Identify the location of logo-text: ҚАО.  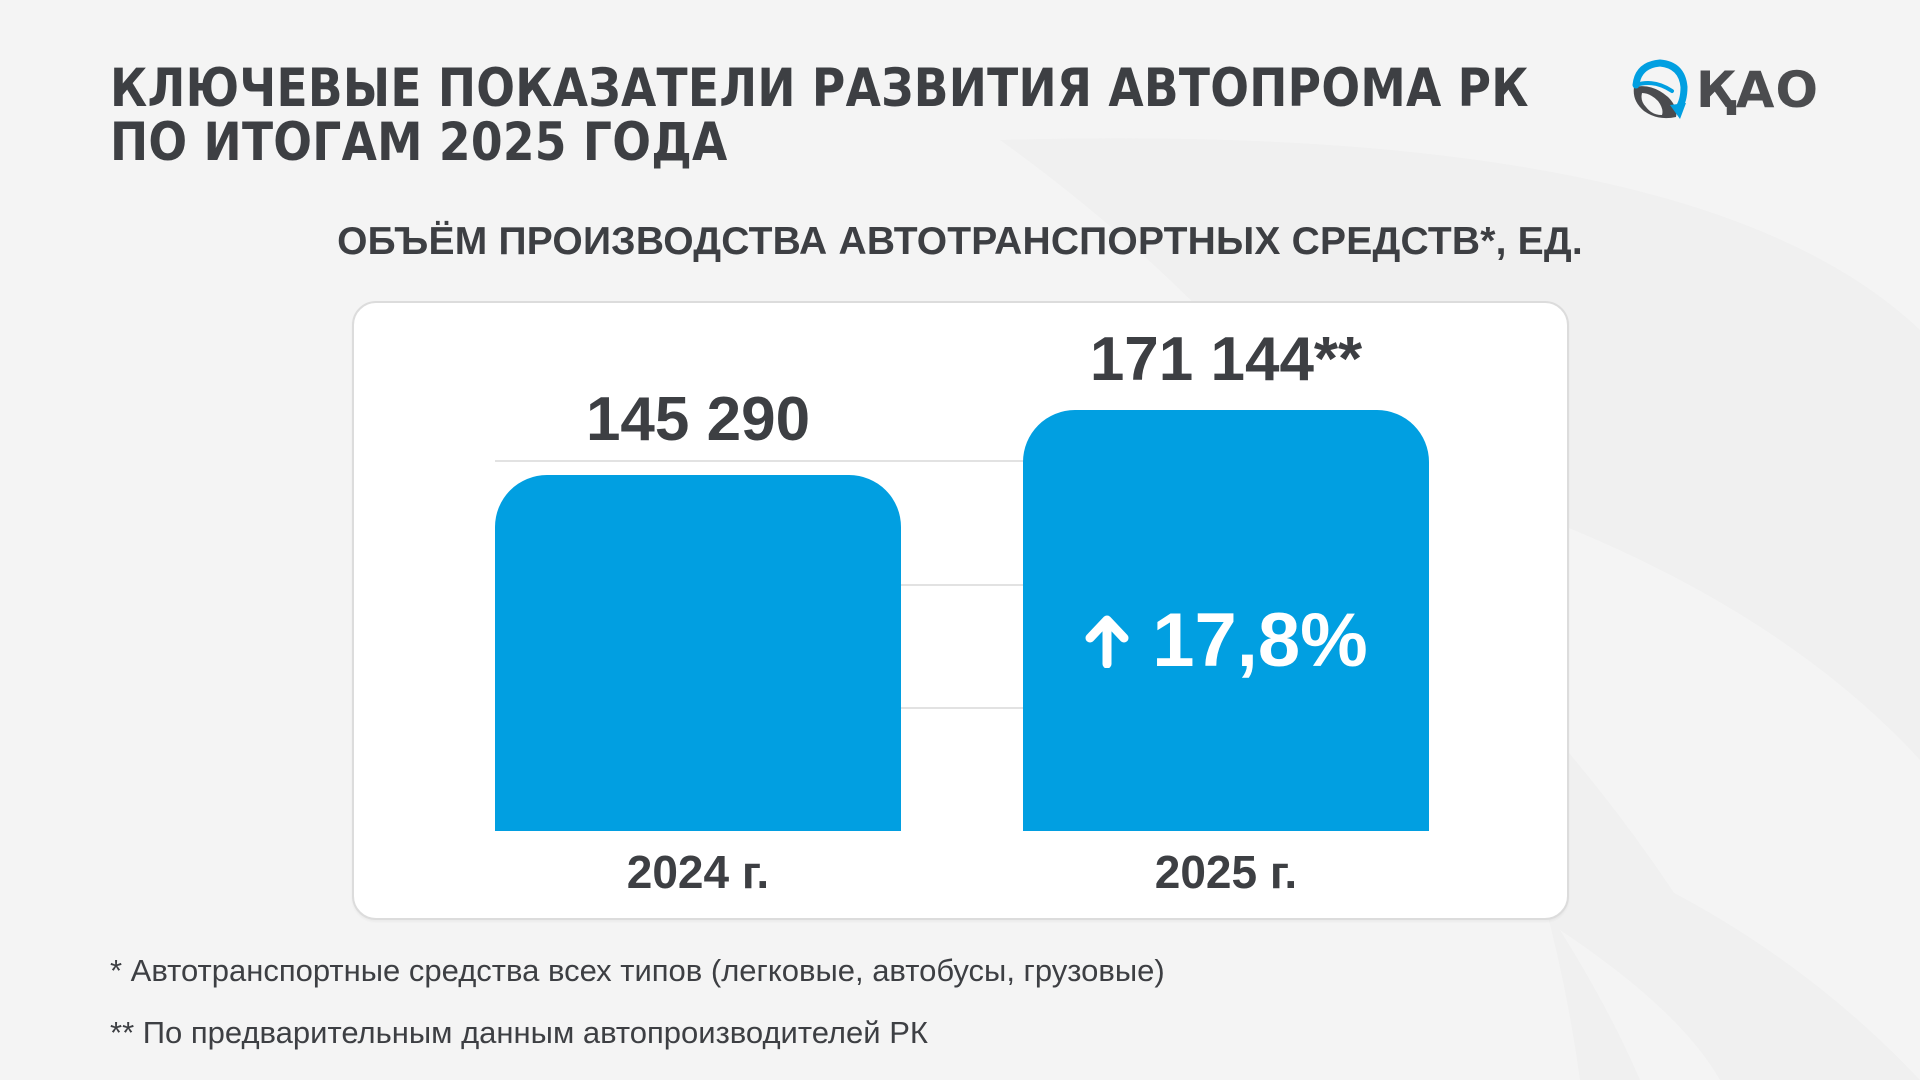
(1757, 90).